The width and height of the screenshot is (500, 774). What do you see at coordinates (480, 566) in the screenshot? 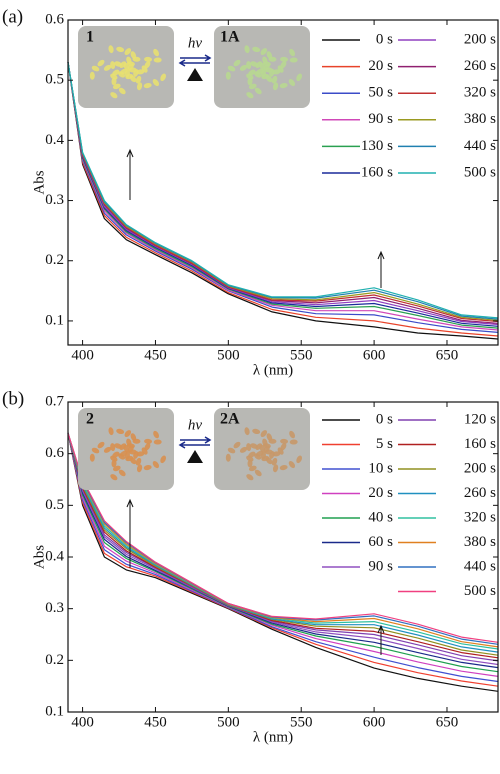
I see `legend-label: 440 s` at bounding box center [480, 566].